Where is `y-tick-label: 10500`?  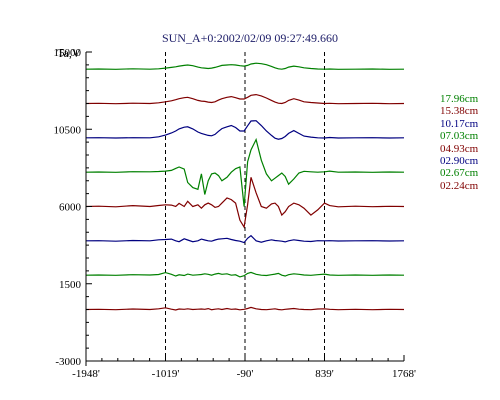
y-tick-label: 10500 is located at coordinates (68, 130).